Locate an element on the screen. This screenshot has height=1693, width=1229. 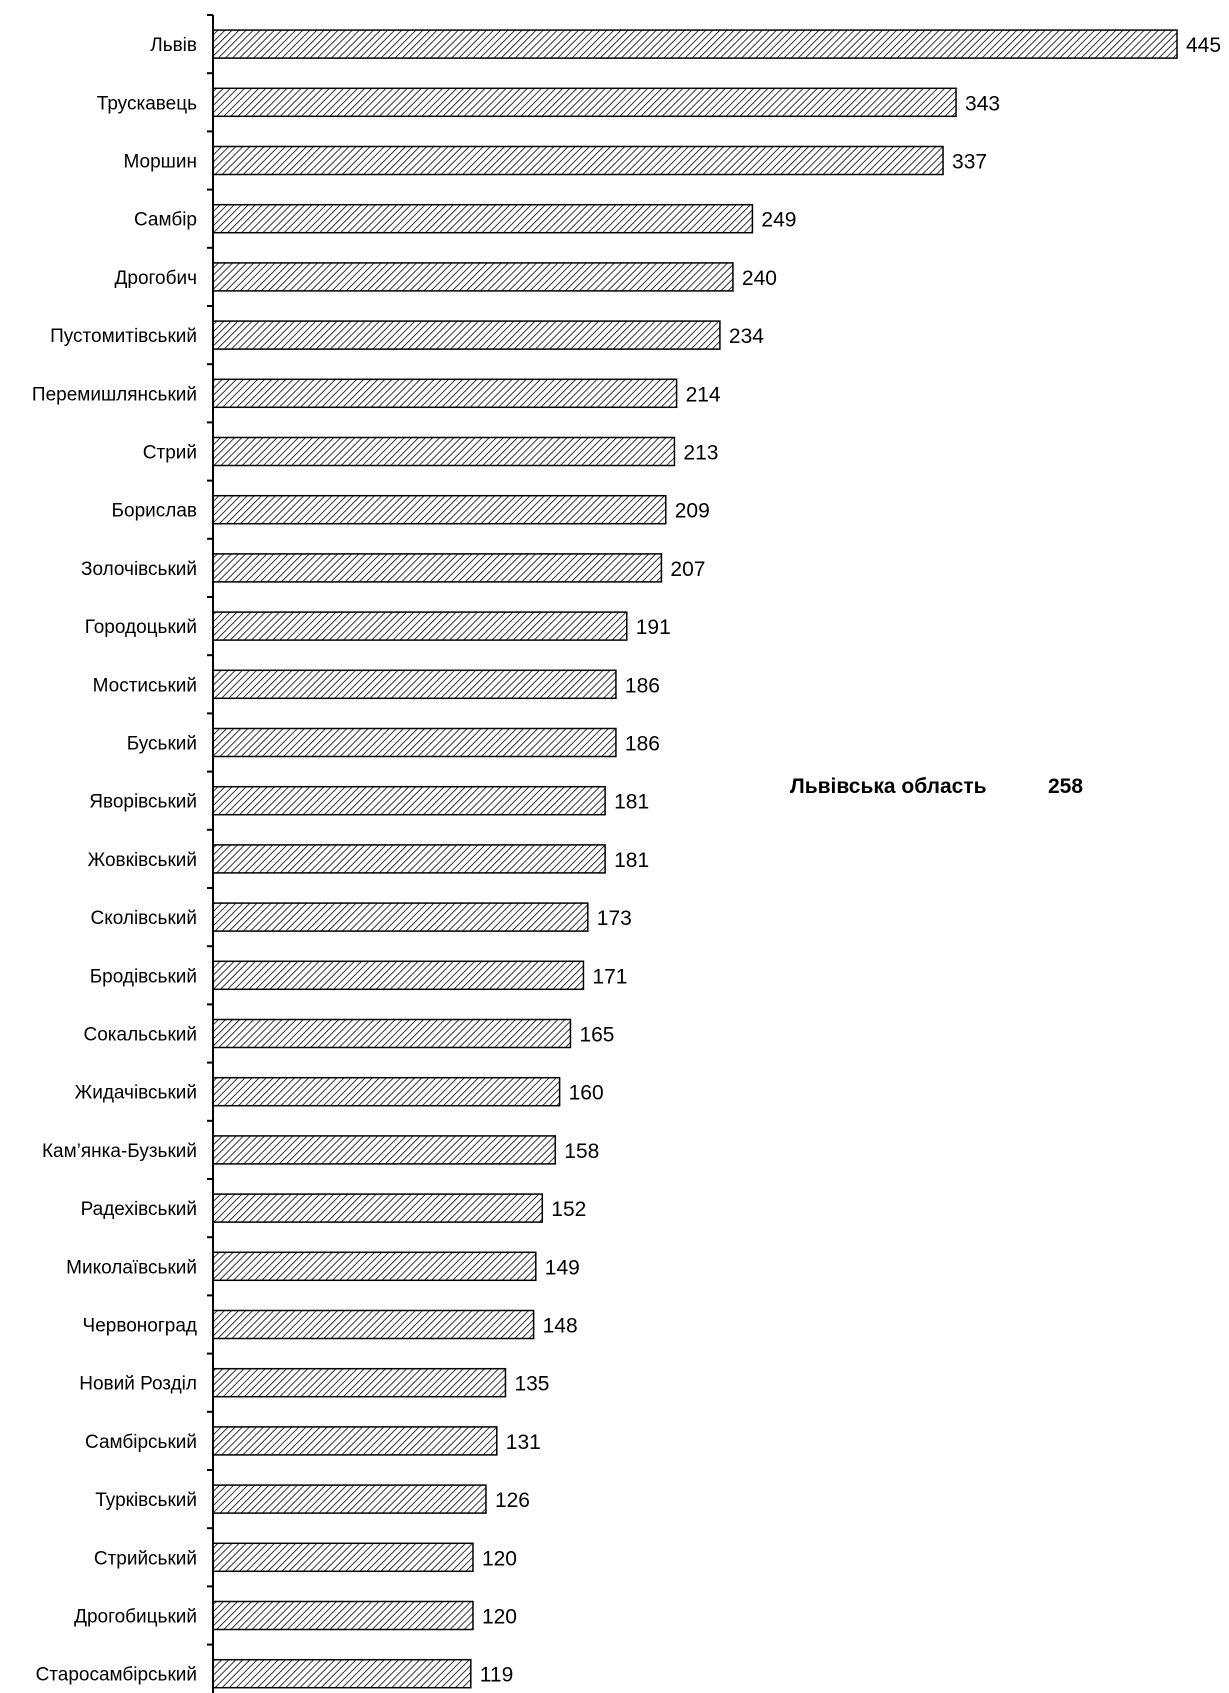
annotation: Львівська область 258 is located at coordinates (936, 786).